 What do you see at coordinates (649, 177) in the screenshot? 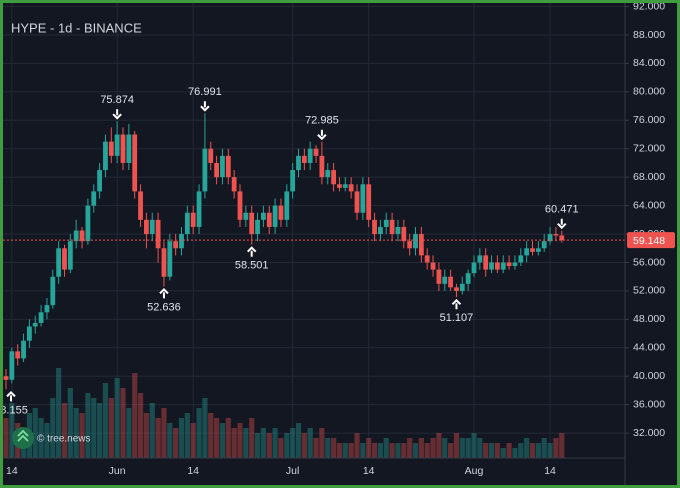
I see `y-tick-label: 68.000` at bounding box center [649, 177].